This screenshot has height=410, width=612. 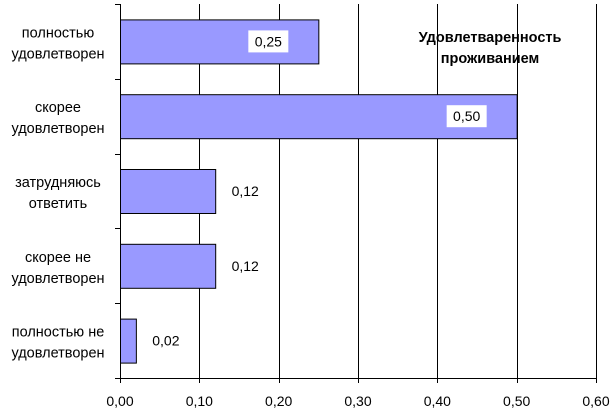 I want to click on category-label: полностью, so click(x=58, y=33).